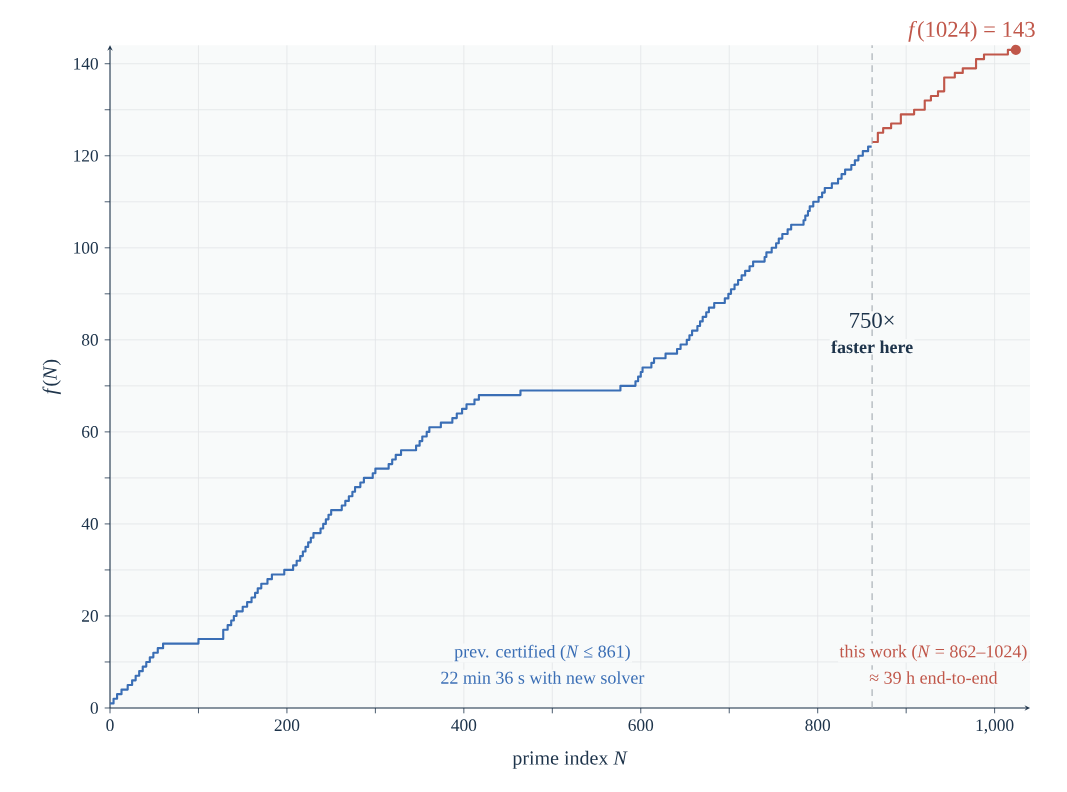 The image size is (1067, 792). I want to click on x-tick-label: 800, so click(818, 725).